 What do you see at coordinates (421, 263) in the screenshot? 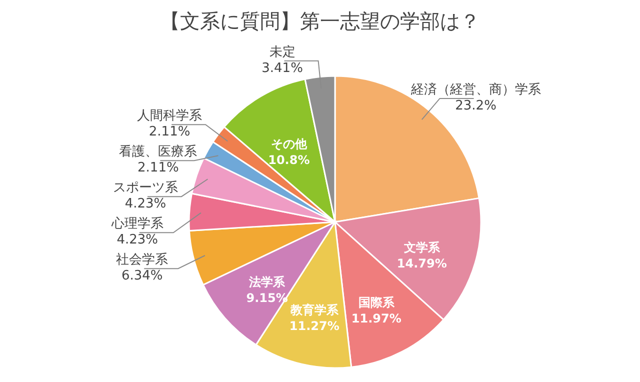
I see `data-label: 14.79%` at bounding box center [421, 263].